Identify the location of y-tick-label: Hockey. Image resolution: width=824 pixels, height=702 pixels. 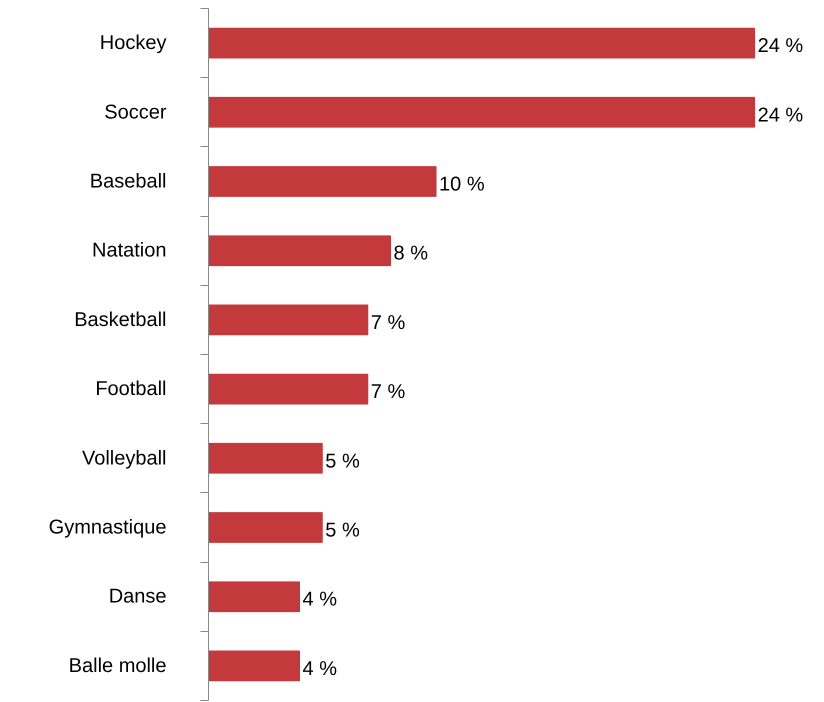
(133, 43).